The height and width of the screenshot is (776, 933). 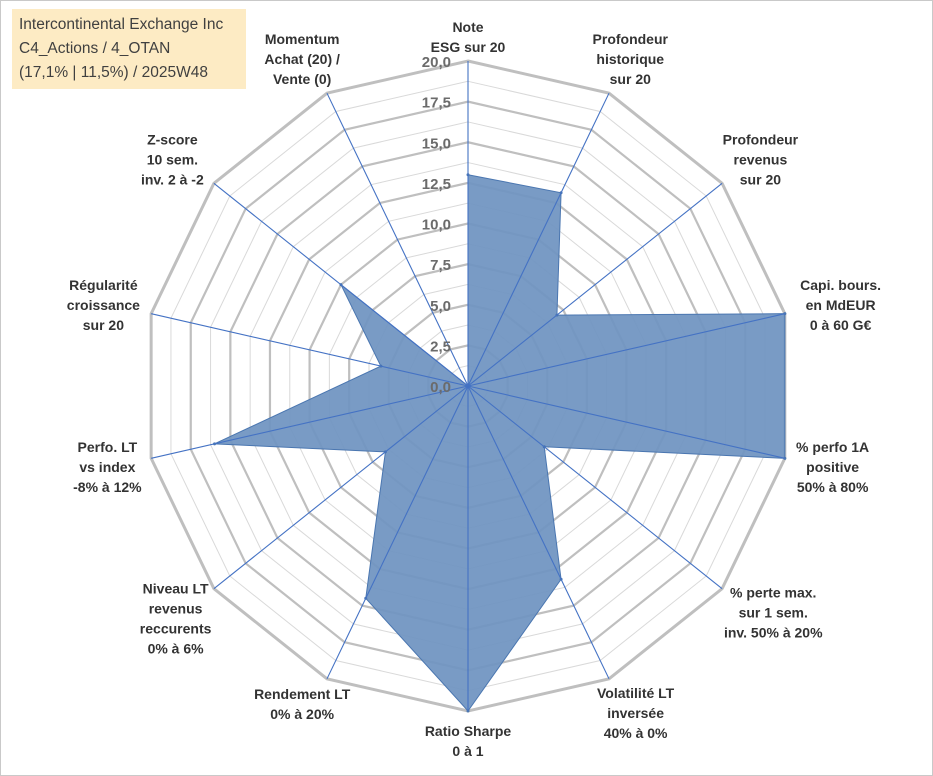 What do you see at coordinates (773, 592) in the screenshot?
I see `axis-label-line: % perte max.` at bounding box center [773, 592].